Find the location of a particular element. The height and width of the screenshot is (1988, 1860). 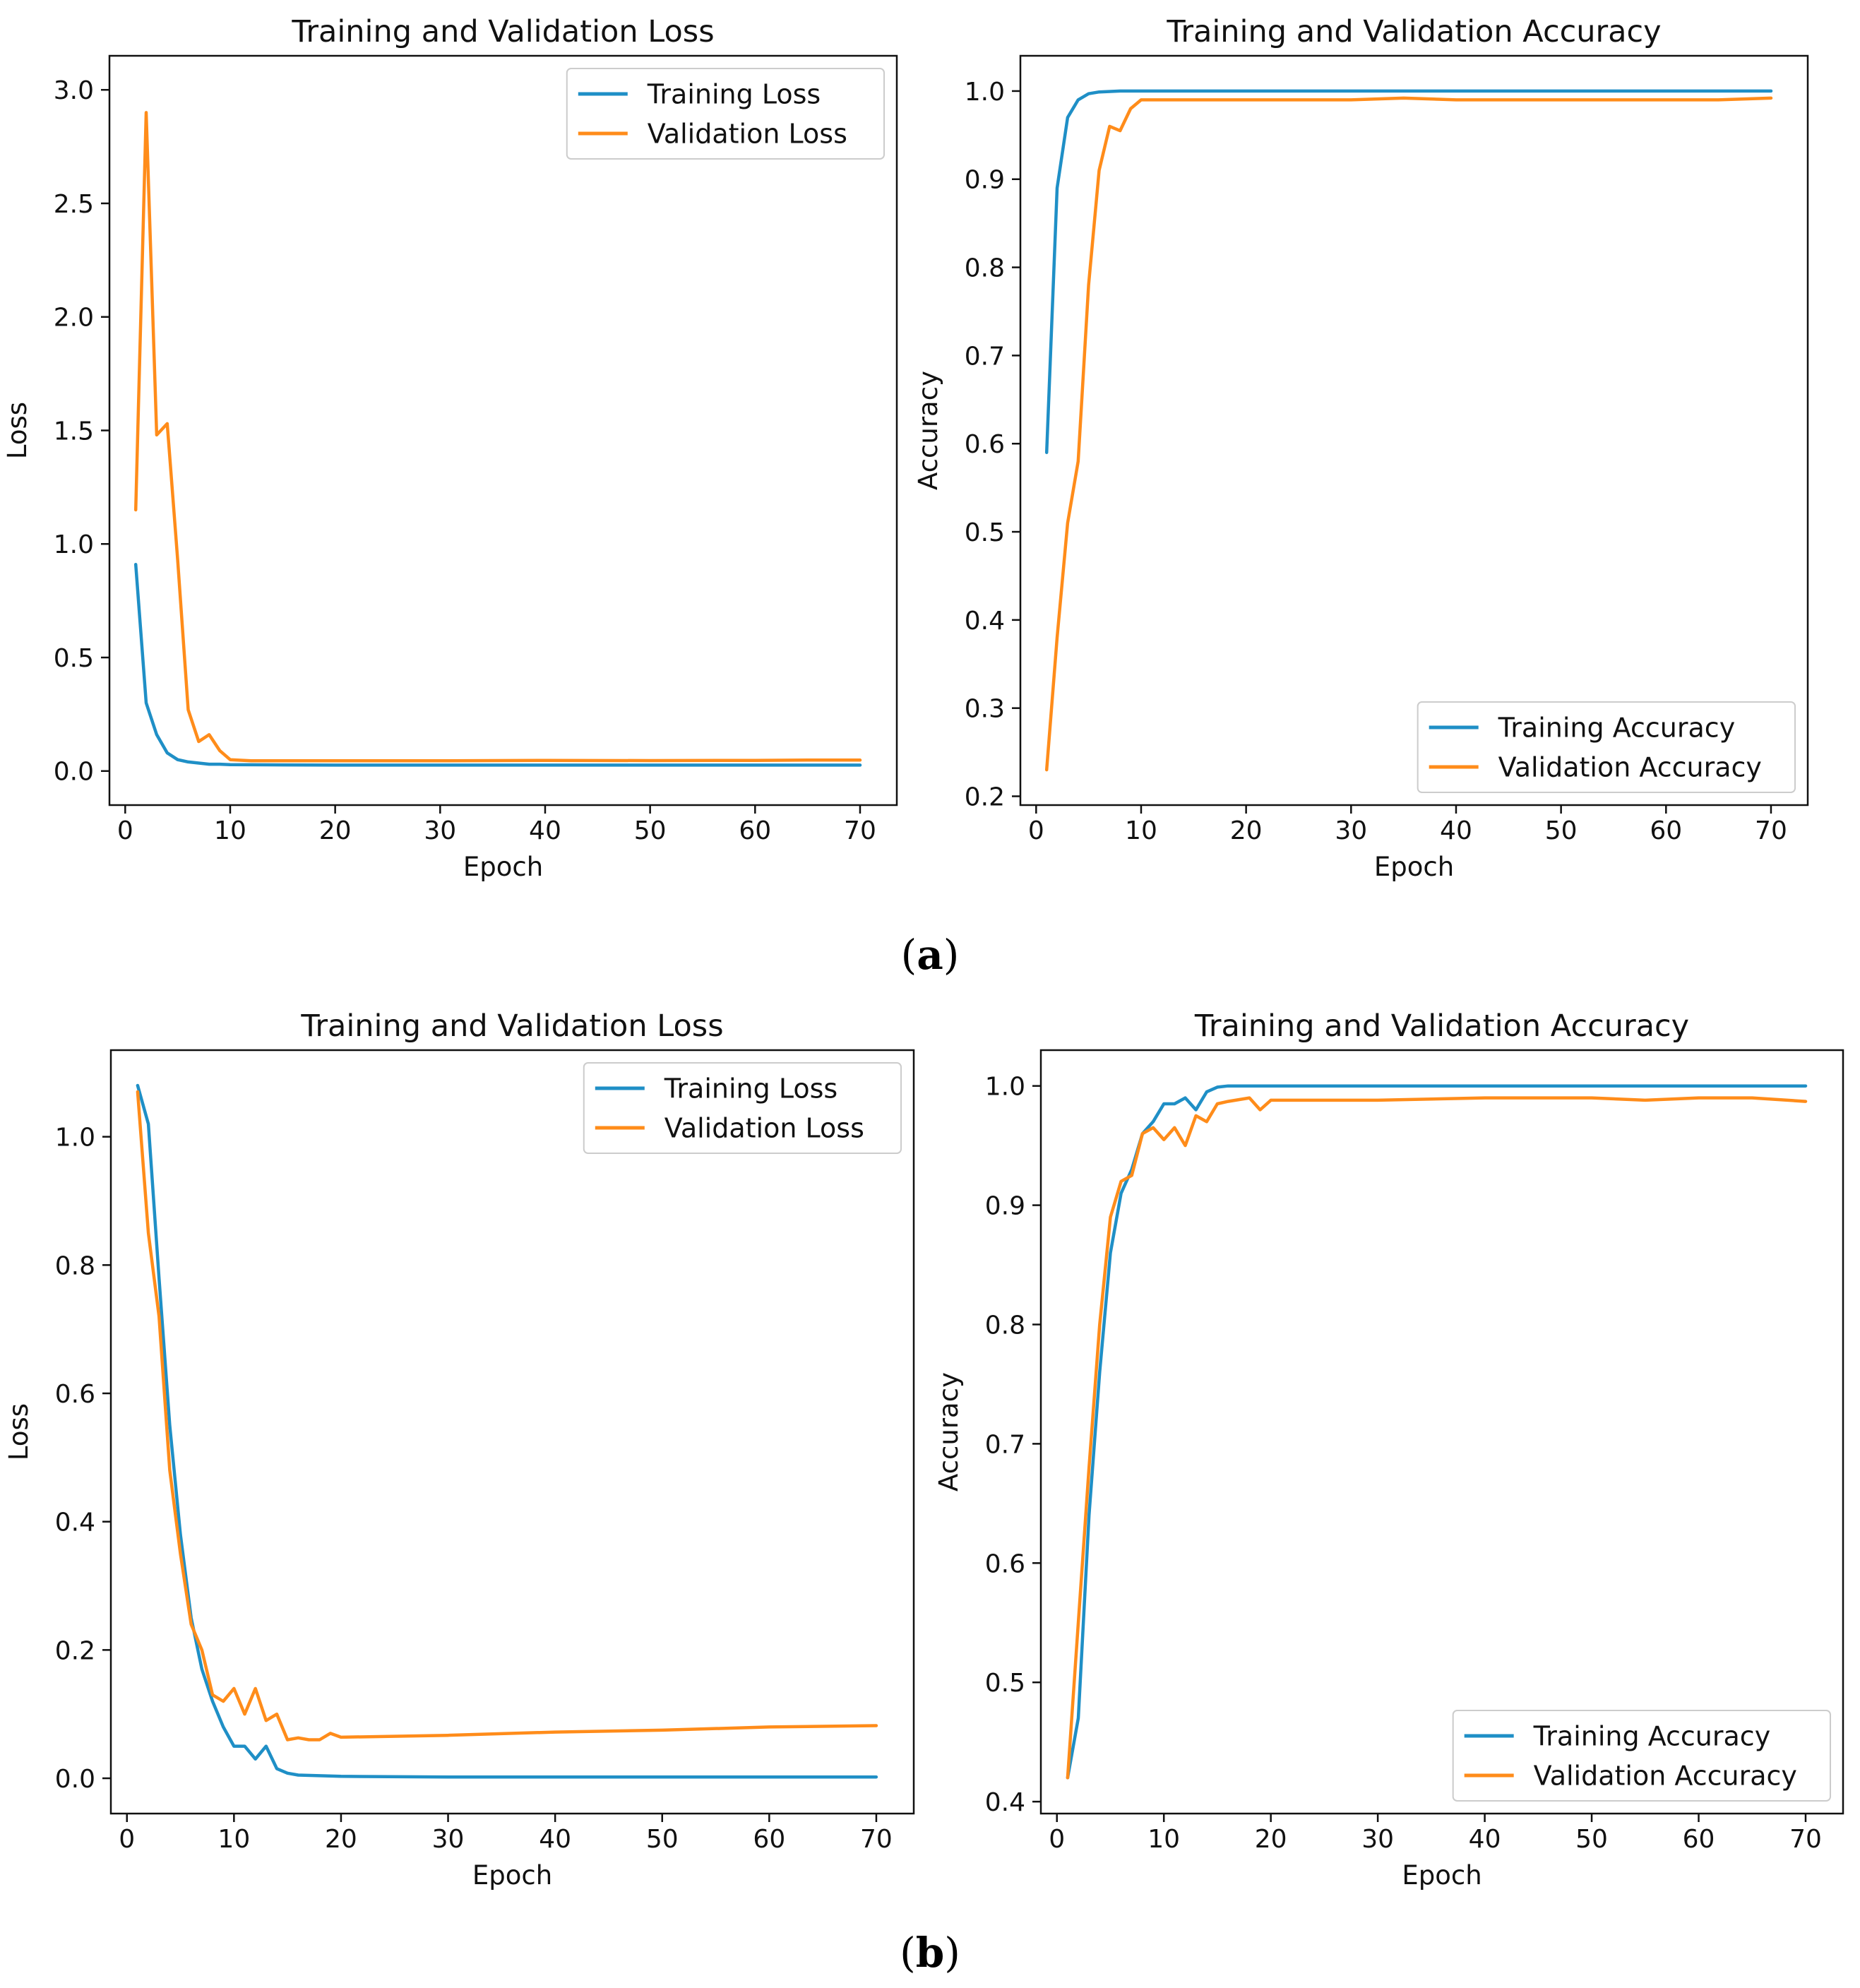

y-tick-label: 0.3 is located at coordinates (985, 710).